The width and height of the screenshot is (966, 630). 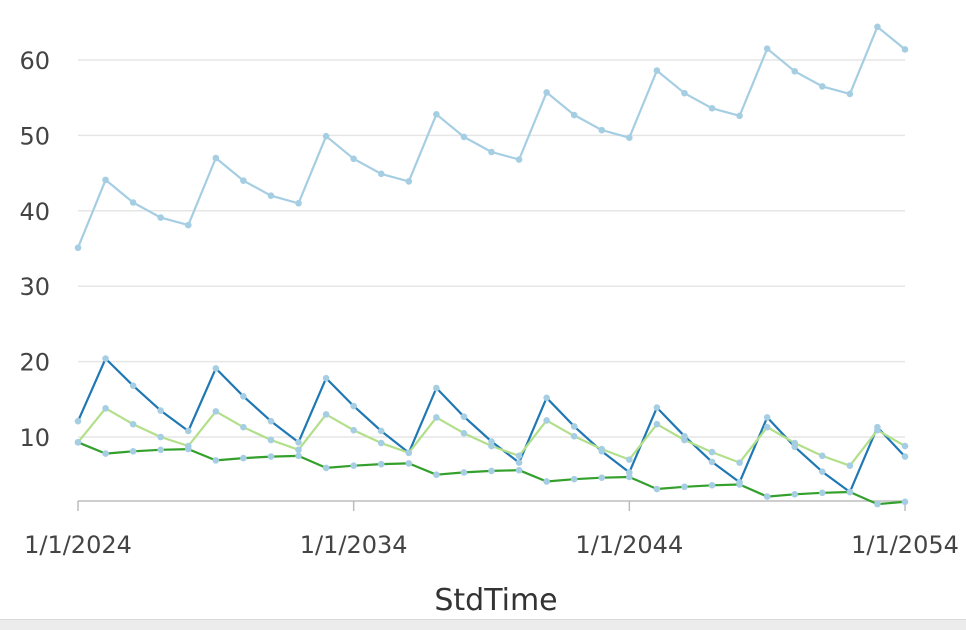 I want to click on y-tick-label-10: 10, so click(x=34, y=438).